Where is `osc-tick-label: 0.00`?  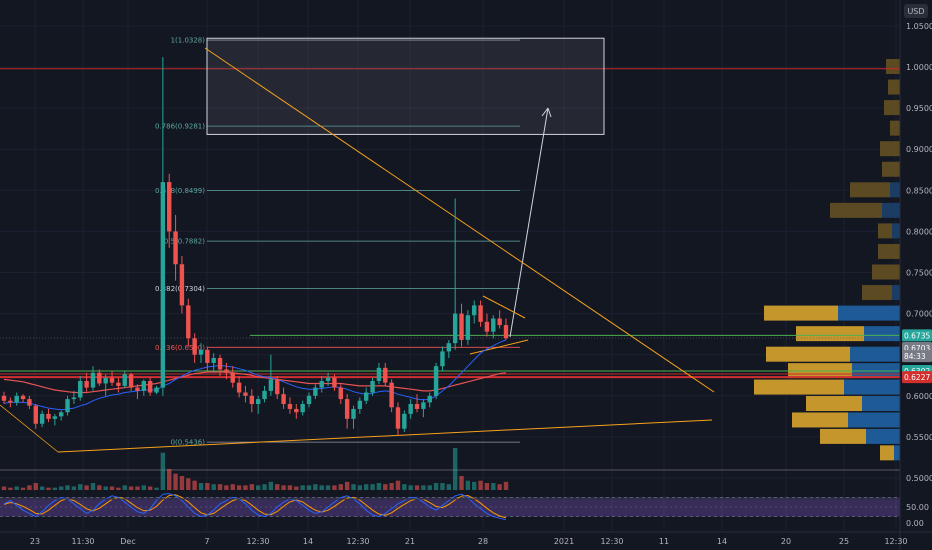 osc-tick-label: 0.00 is located at coordinates (915, 523).